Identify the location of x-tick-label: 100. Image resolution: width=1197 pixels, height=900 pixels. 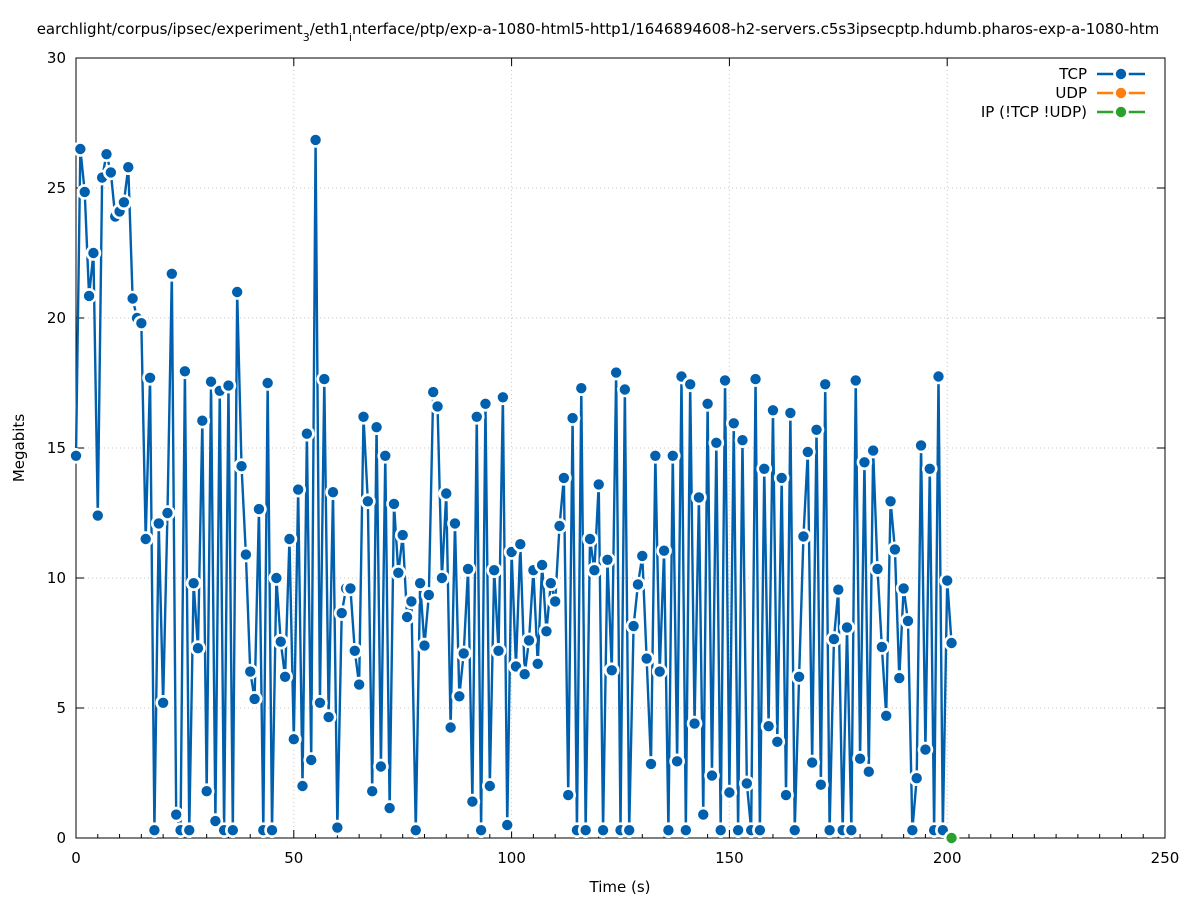
(511, 858).